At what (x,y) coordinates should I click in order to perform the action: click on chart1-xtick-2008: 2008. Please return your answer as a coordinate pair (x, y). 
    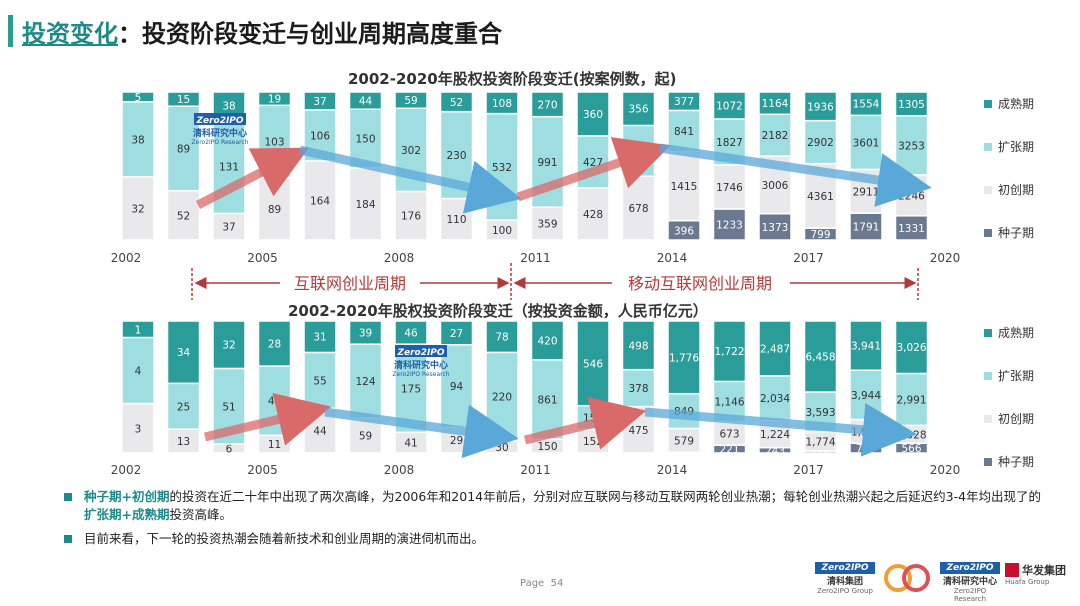
    Looking at the image, I should click on (399, 258).